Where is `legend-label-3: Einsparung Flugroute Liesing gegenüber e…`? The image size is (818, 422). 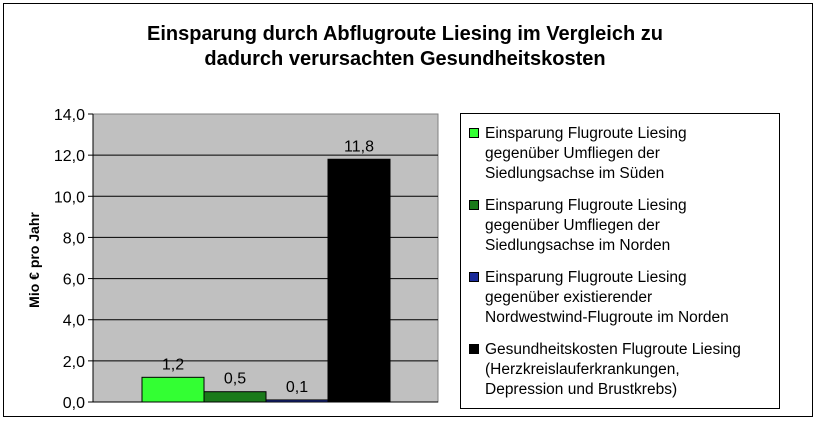
legend-label-3: Einsparung Flugroute Liesing gegenüber e… is located at coordinates (607, 297).